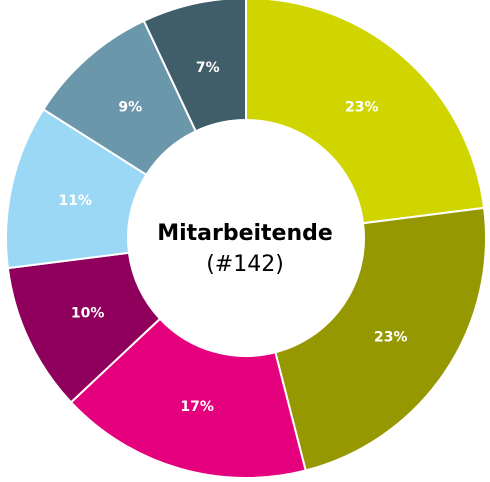 Image resolution: width=490 pixels, height=482 pixels. I want to click on center-title: Mitarbeitende, so click(245, 233).